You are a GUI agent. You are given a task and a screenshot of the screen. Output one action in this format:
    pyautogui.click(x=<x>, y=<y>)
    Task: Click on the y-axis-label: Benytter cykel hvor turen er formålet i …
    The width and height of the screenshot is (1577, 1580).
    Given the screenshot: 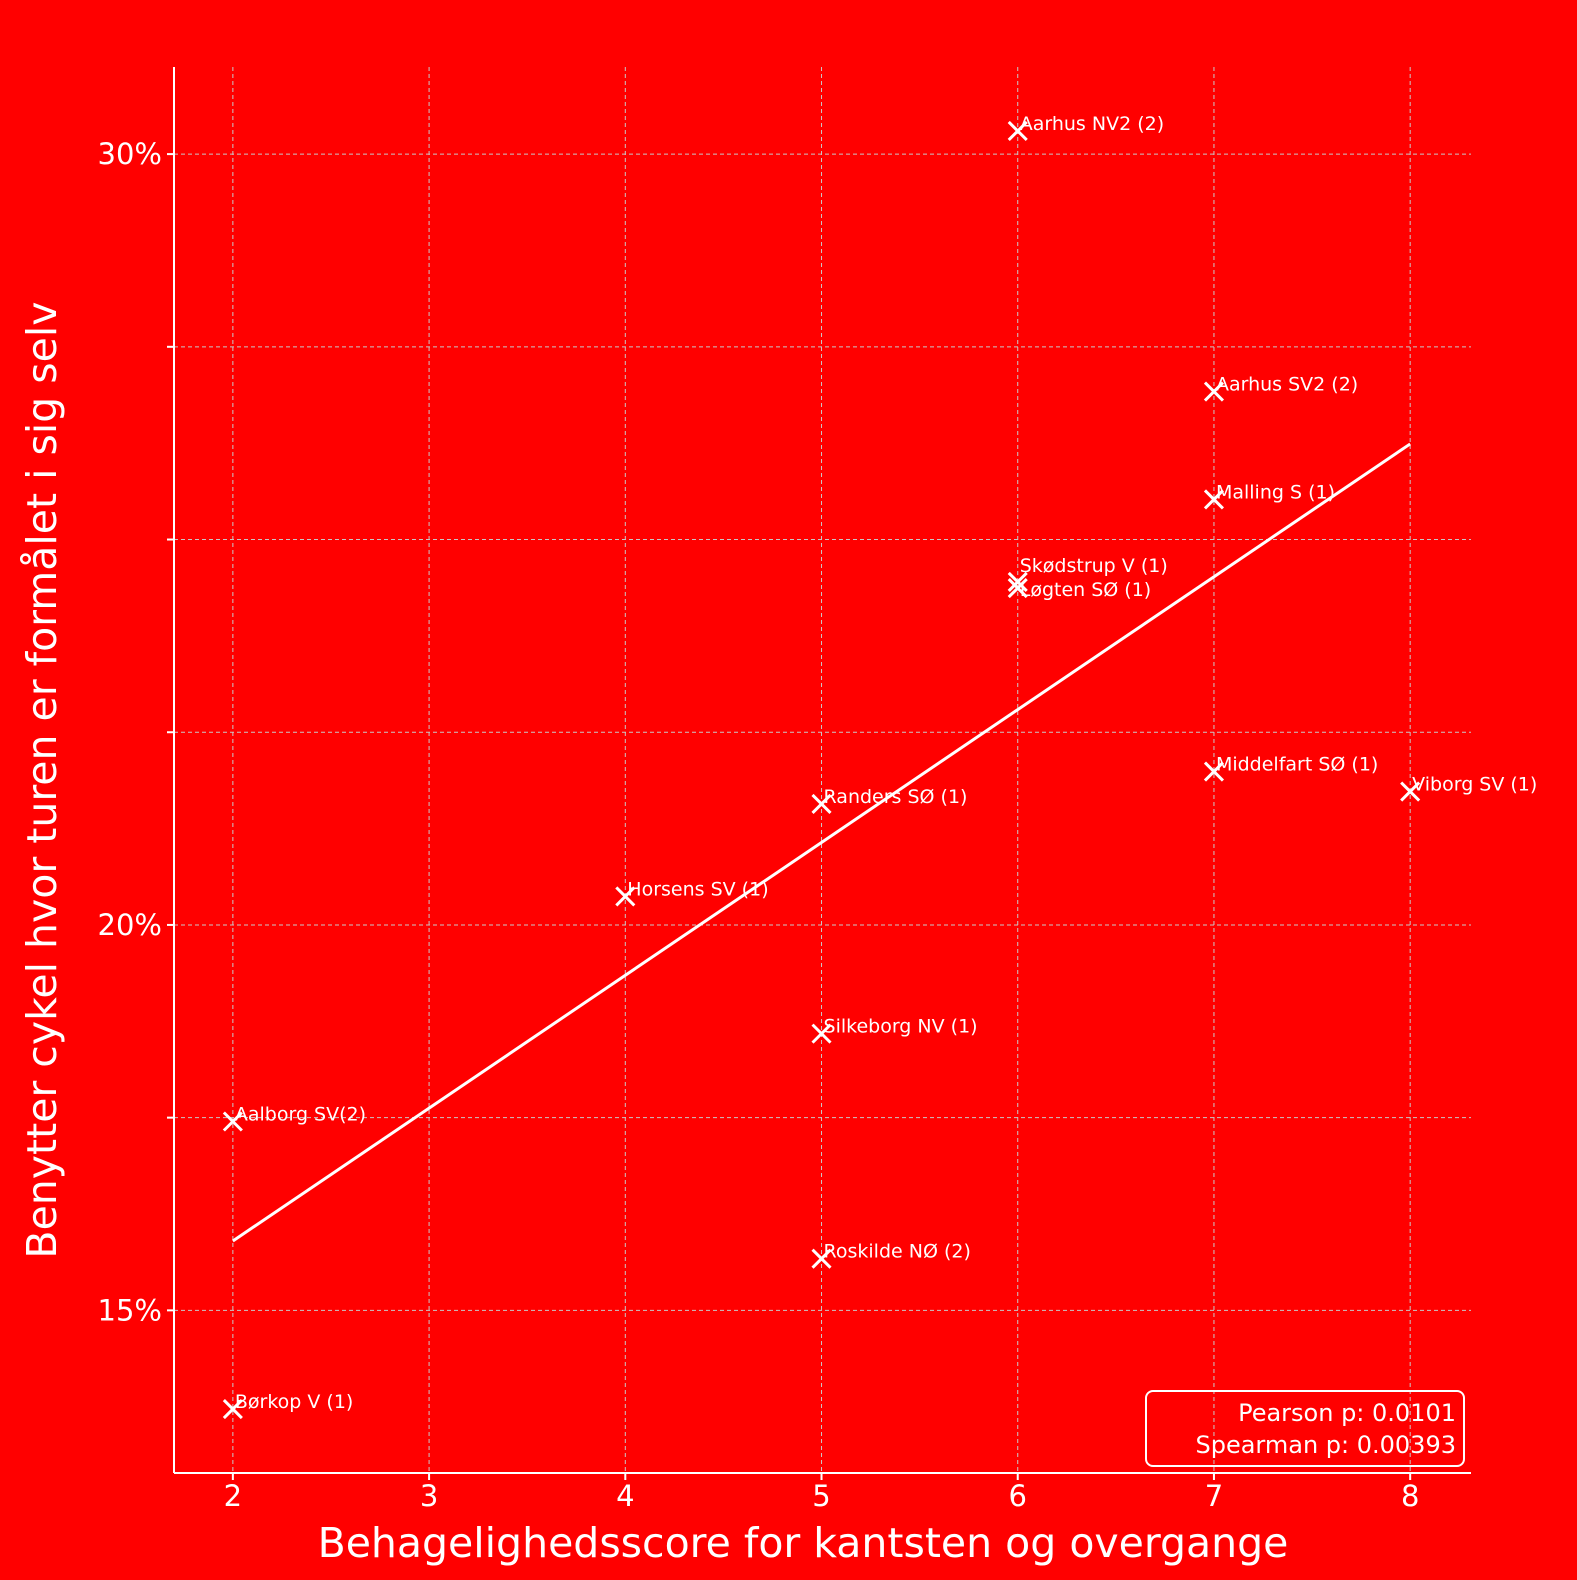 What is the action you would take?
    pyautogui.click(x=42, y=779)
    